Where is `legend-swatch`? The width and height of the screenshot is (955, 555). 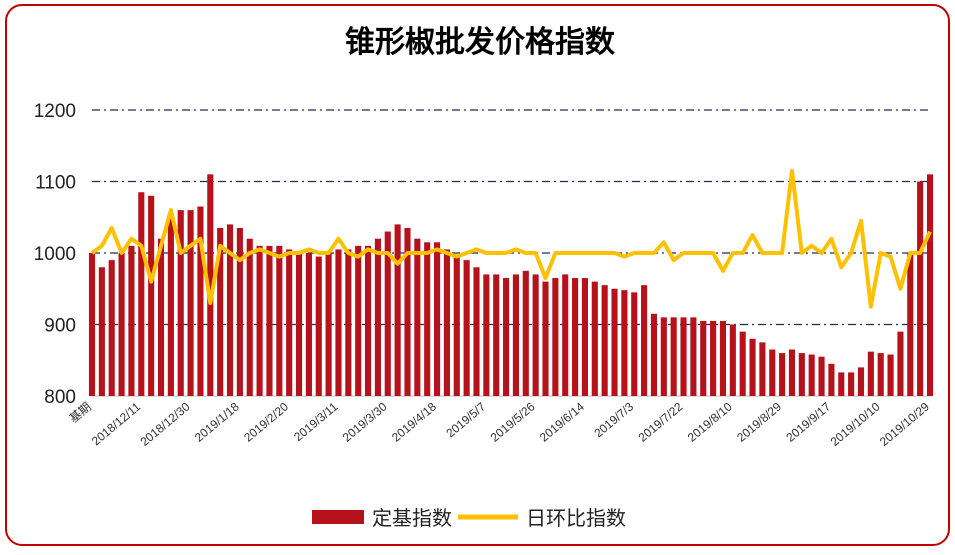
legend-swatch is located at coordinates (338, 517).